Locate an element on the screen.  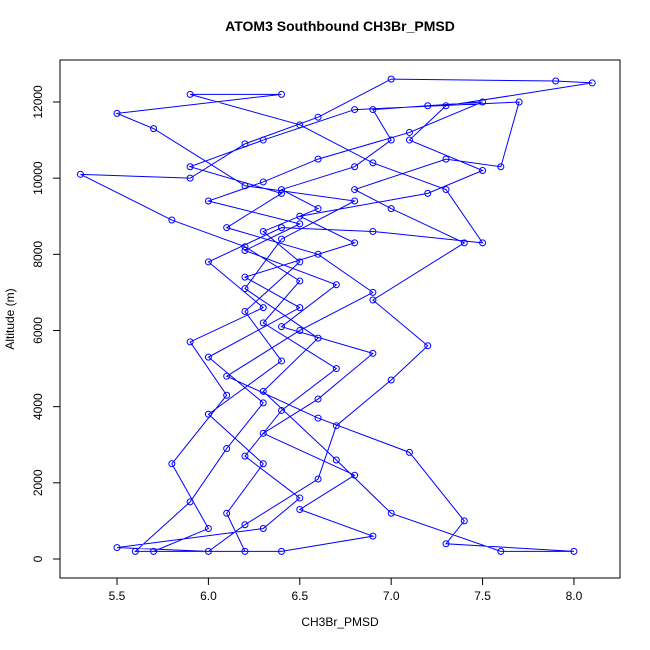
y-tick-label: 10000 is located at coordinates (38, 178).